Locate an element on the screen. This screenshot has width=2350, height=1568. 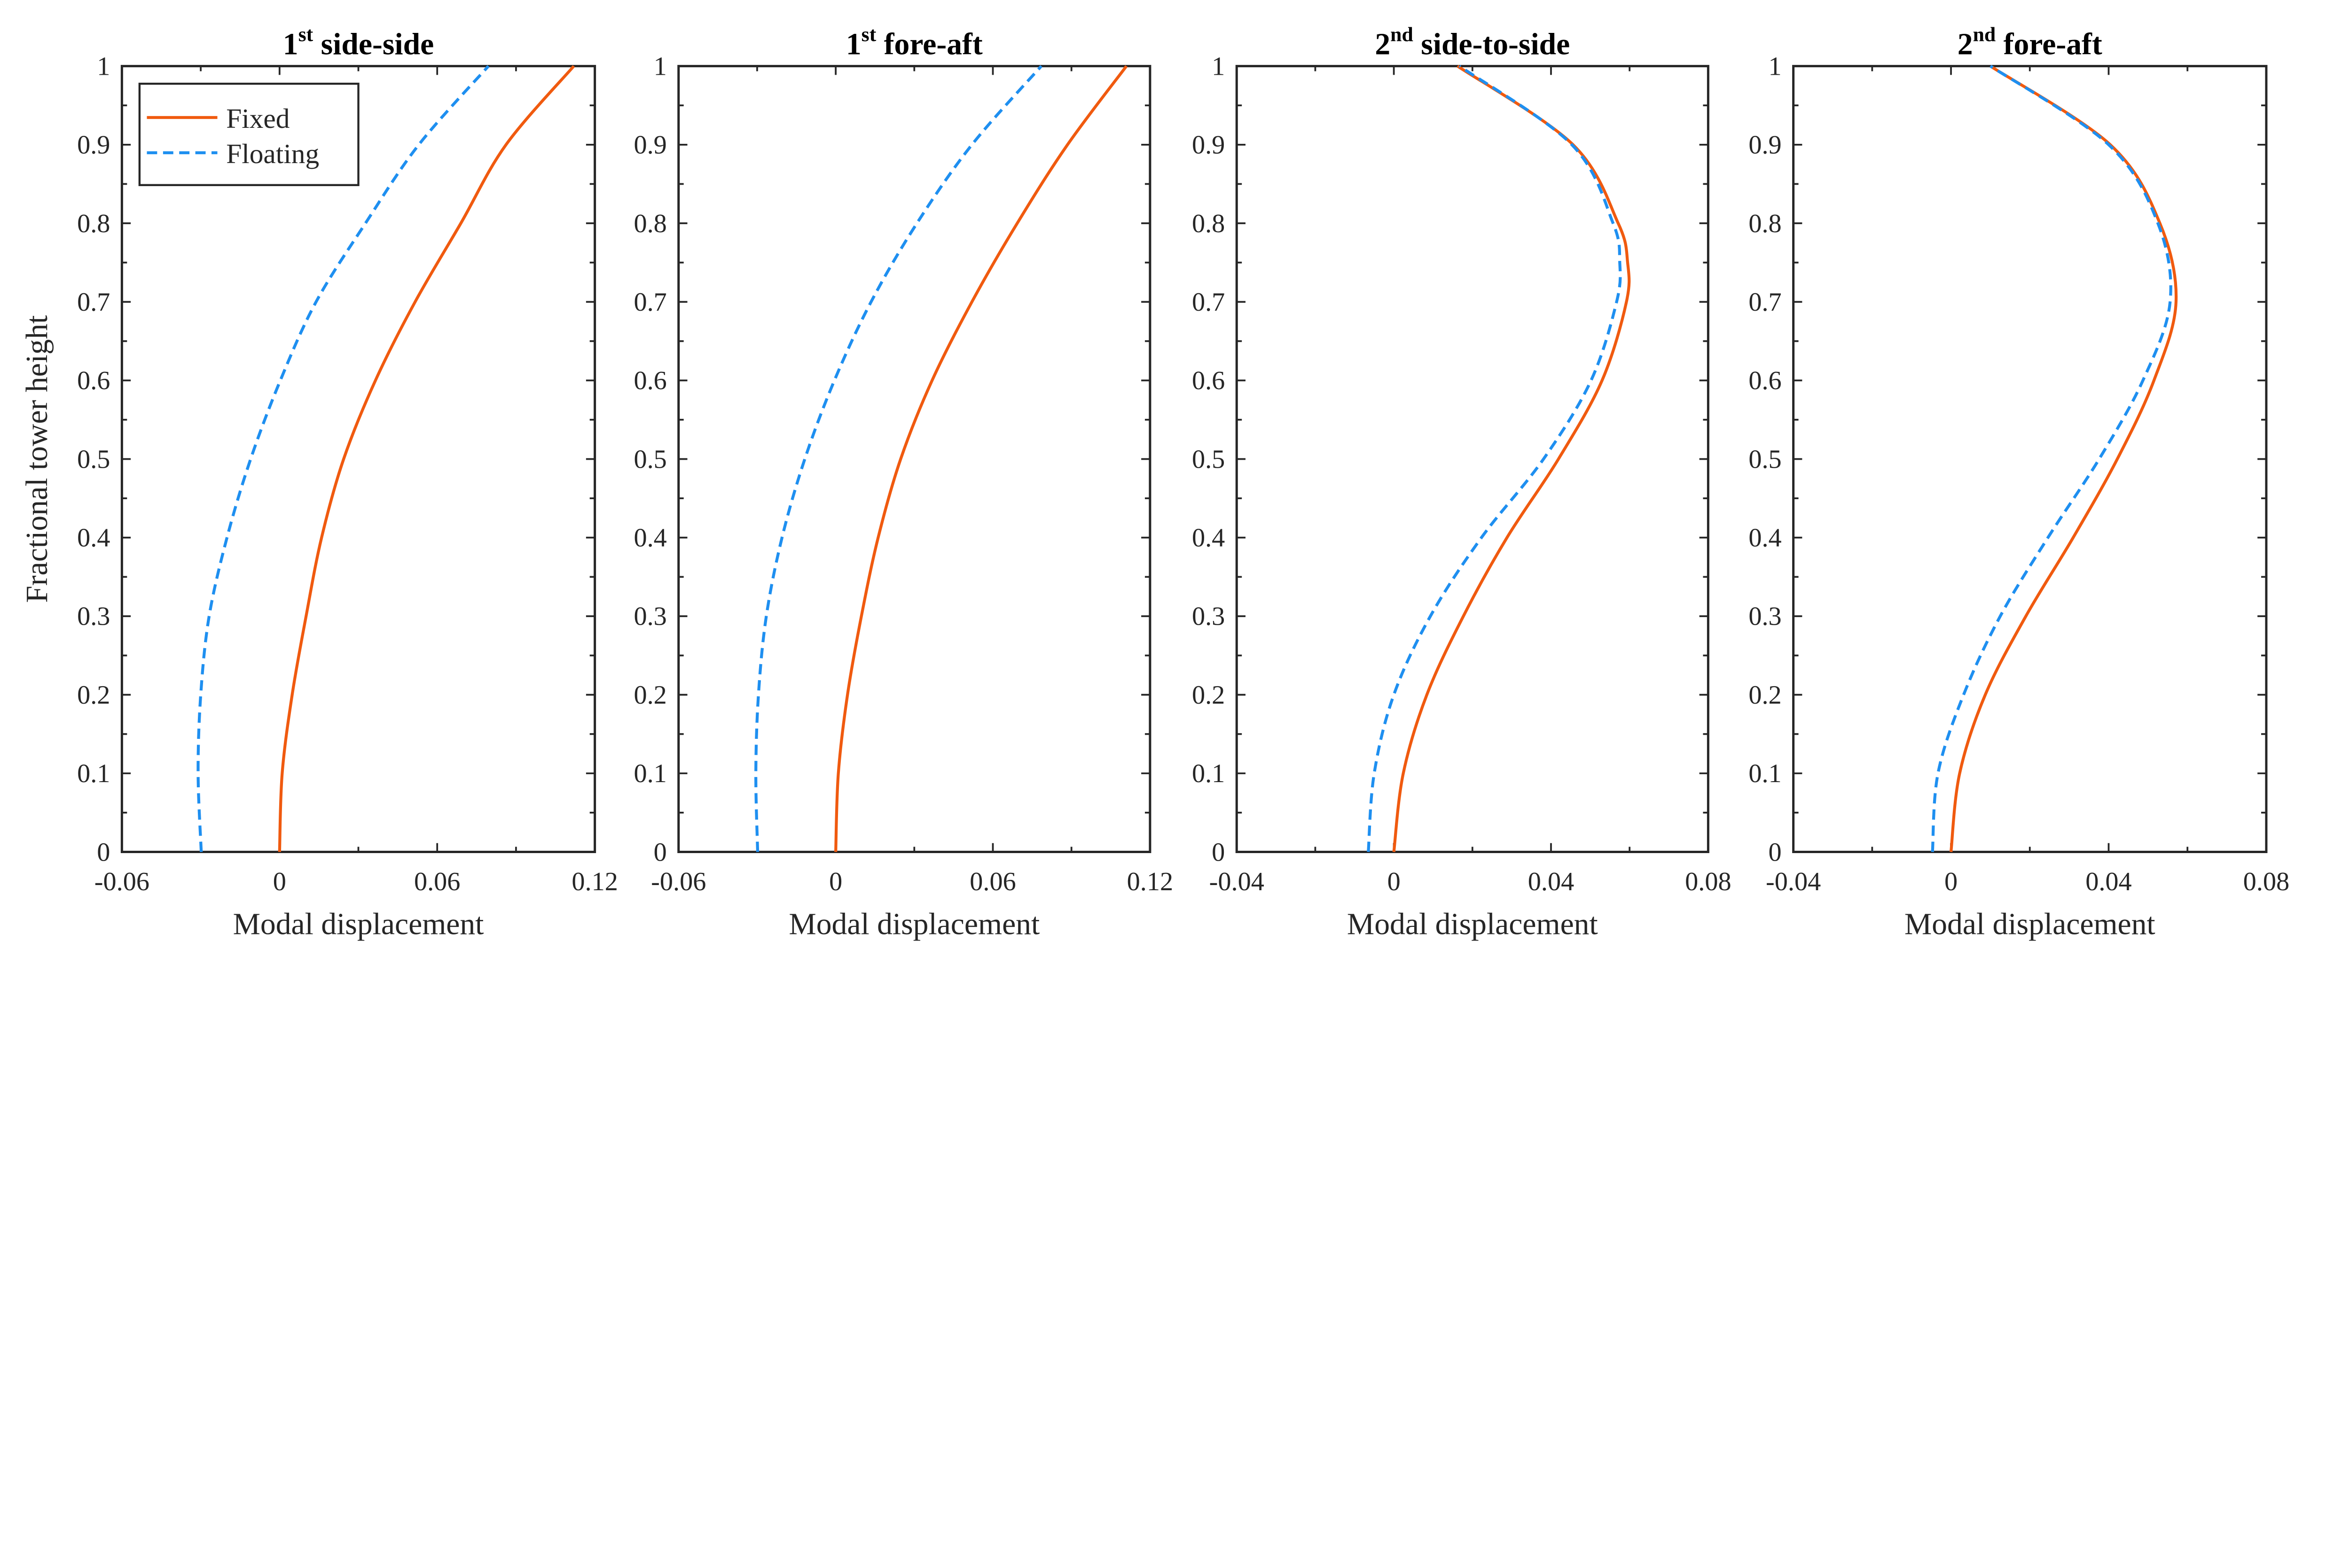
subplot-title: 1st fore-aft is located at coordinates (914, 42).